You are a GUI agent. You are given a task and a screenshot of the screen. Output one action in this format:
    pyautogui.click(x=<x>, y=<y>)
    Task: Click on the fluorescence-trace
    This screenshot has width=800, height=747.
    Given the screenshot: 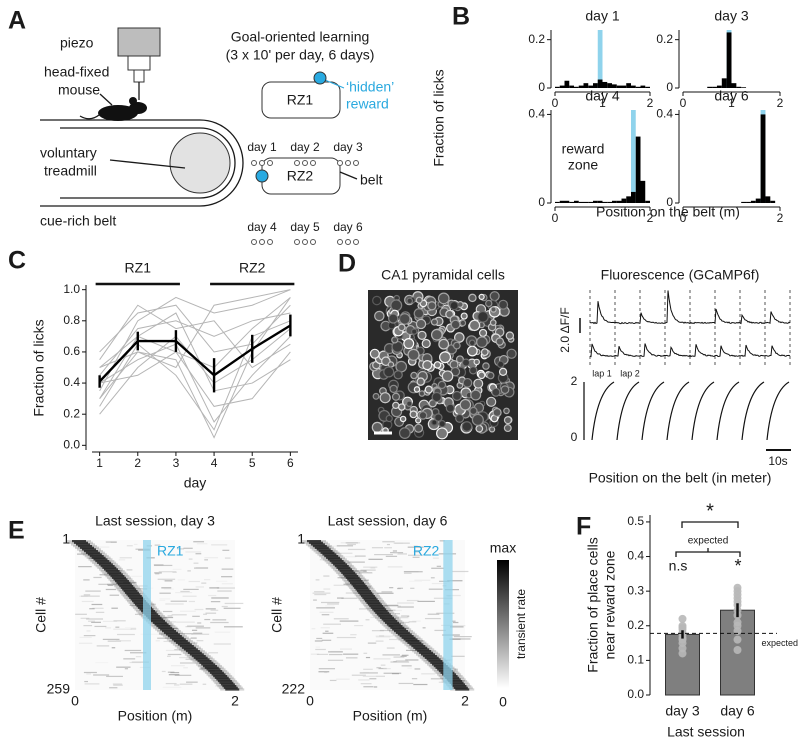 What is the action you would take?
    pyautogui.click(x=690, y=307)
    